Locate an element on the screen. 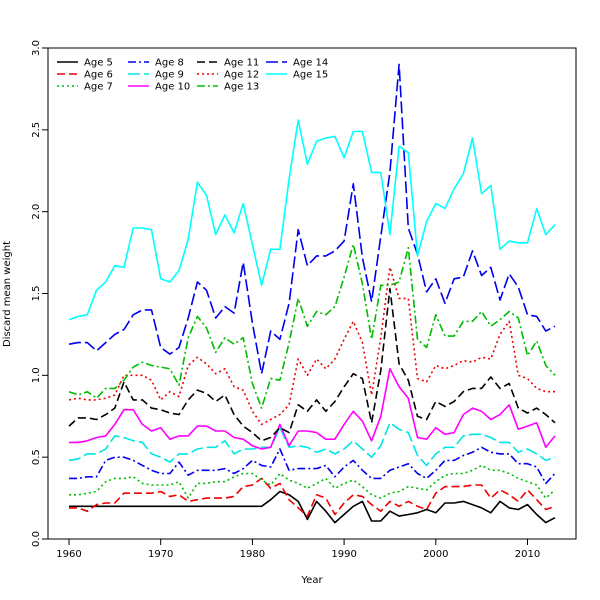  legend-label: Age 9 is located at coordinates (169, 75).